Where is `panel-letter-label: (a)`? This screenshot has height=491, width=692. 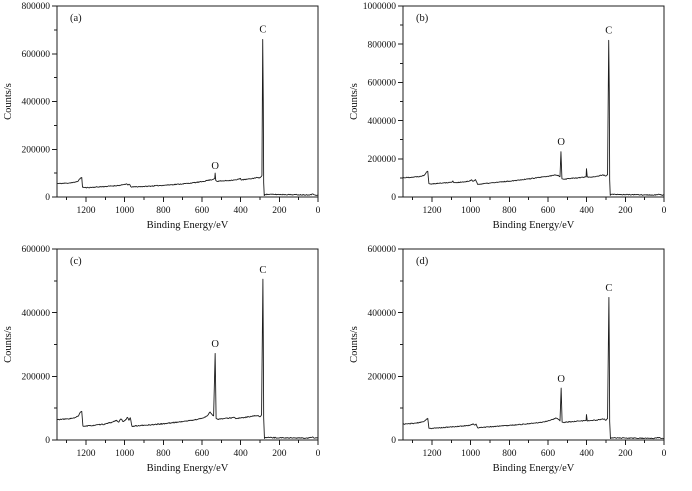
panel-letter-label: (a) is located at coordinates (76, 18).